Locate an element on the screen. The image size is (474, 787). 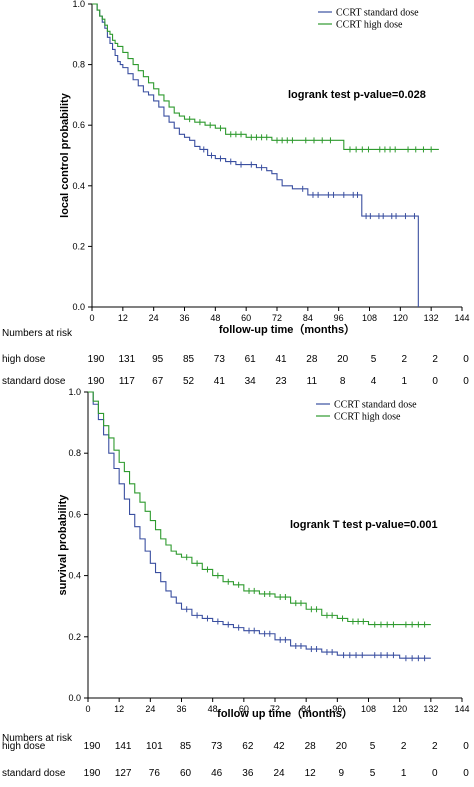
x-tick-label: 84 is located at coordinates (306, 709).